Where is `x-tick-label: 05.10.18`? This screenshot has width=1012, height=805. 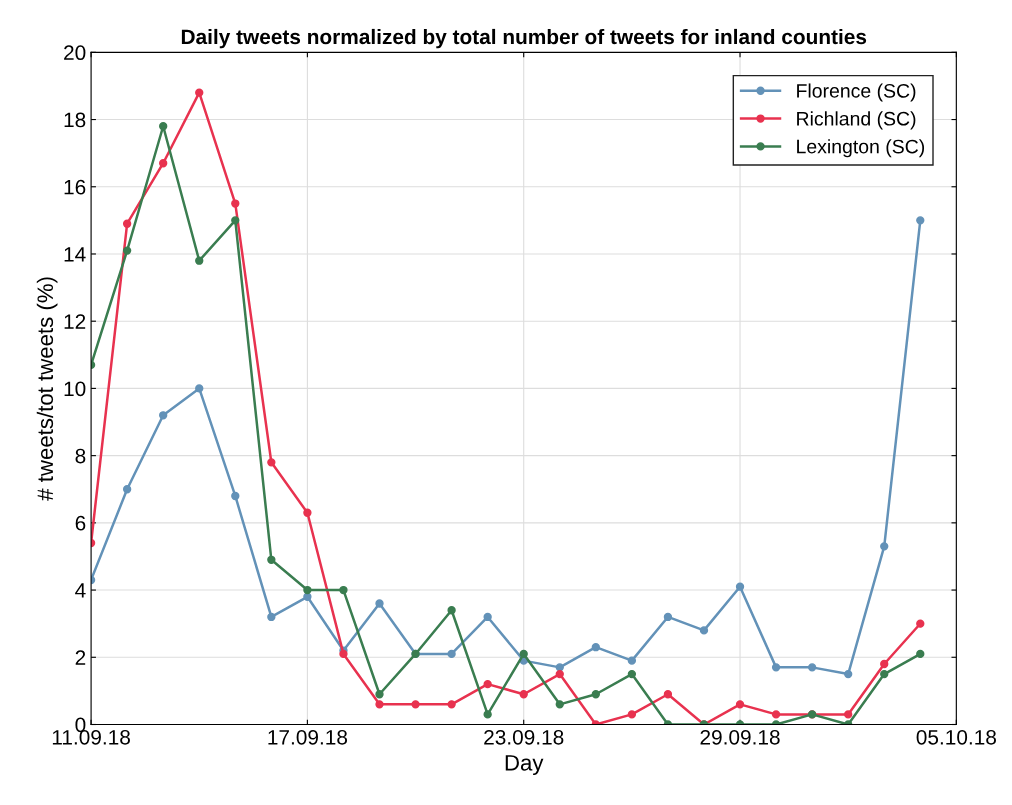 x-tick-label: 05.10.18 is located at coordinates (956, 737).